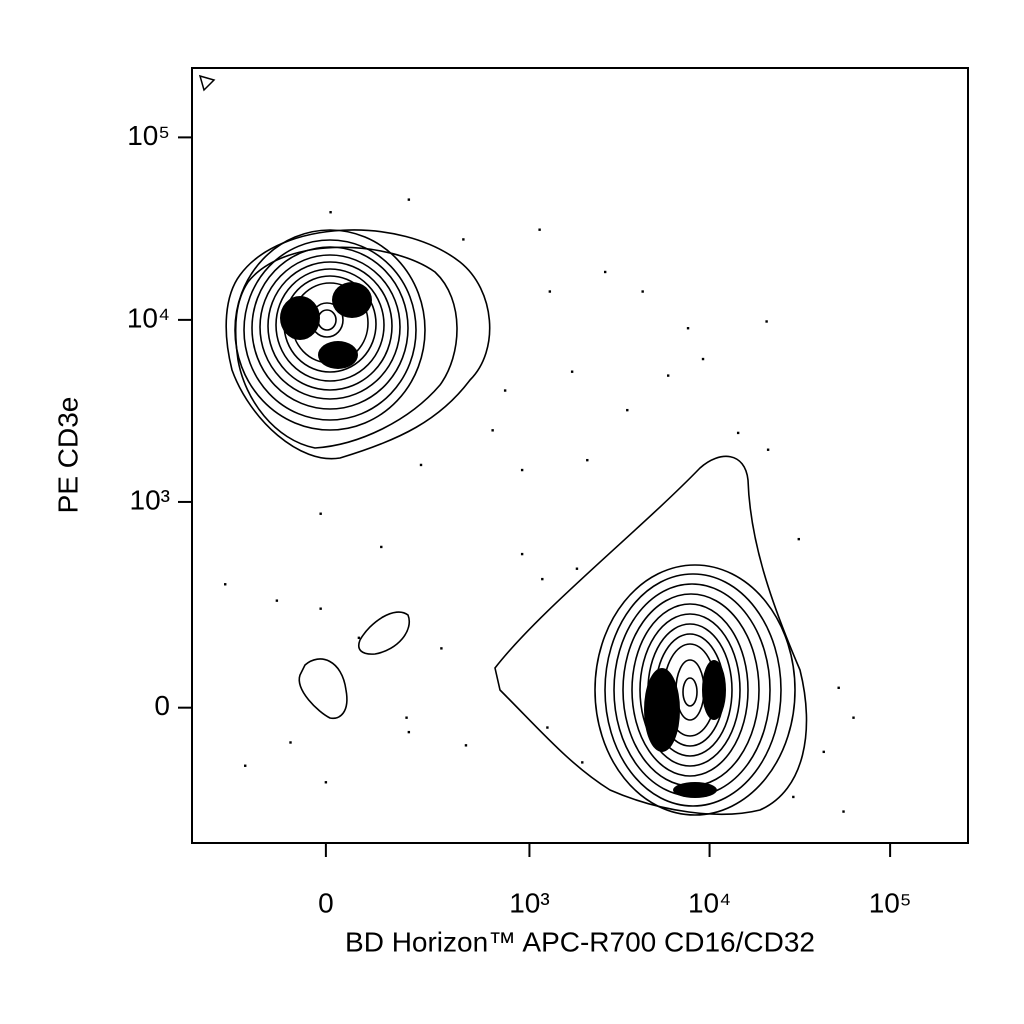 The width and height of the screenshot is (1024, 1024). What do you see at coordinates (529, 902) in the screenshot?
I see `x-tick-label: 10³` at bounding box center [529, 902].